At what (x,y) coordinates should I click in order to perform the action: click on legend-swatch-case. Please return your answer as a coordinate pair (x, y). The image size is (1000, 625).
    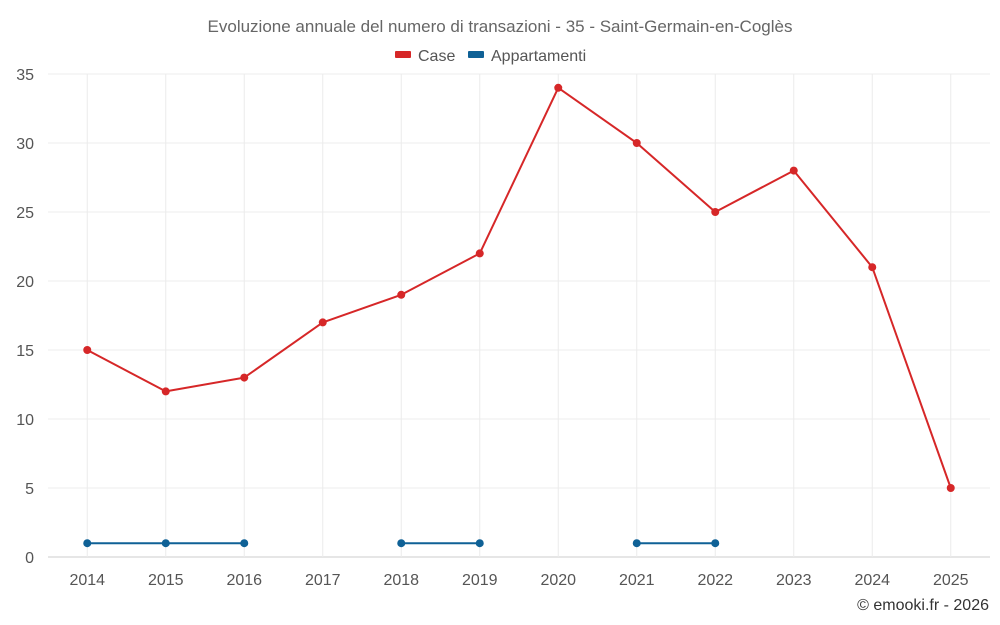
    Looking at the image, I should click on (403, 54).